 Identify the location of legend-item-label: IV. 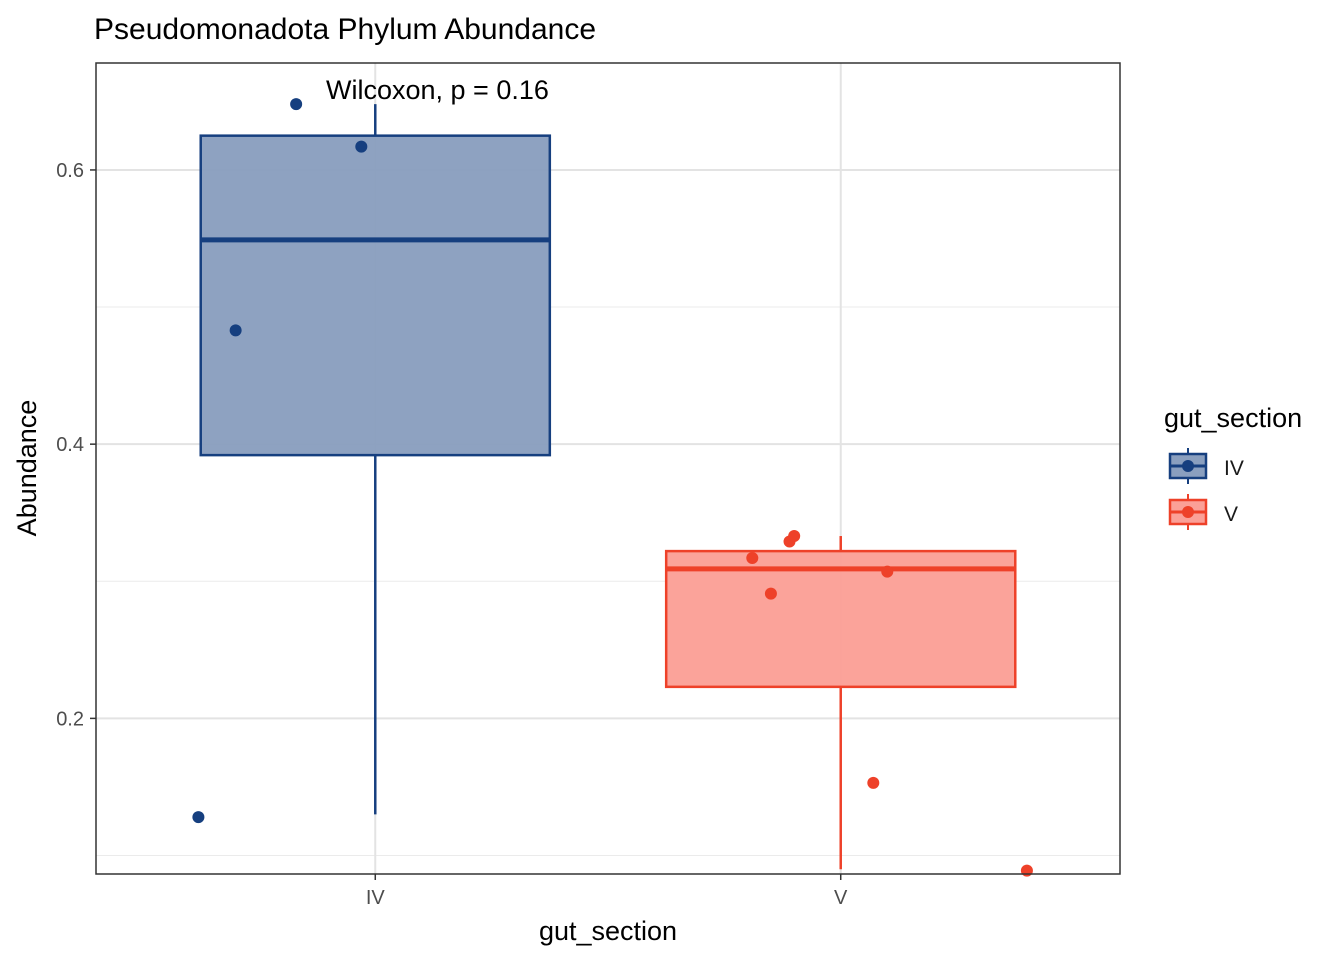
(1234, 468).